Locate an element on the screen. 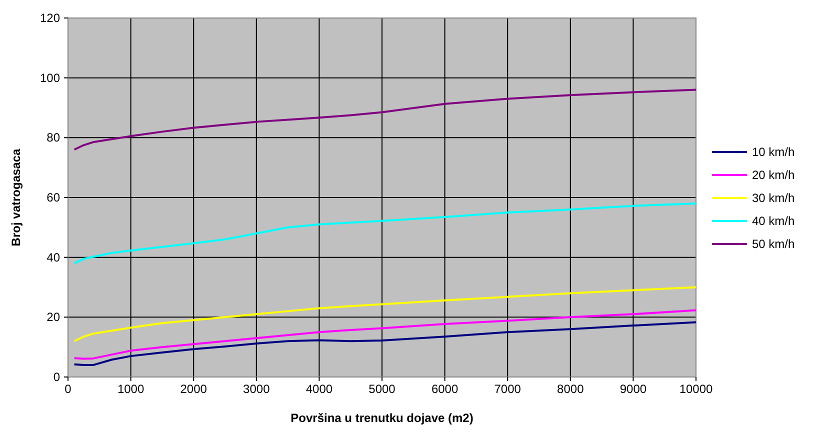 The height and width of the screenshot is (432, 830). y-tick-label: 80 is located at coordinates (53, 137).